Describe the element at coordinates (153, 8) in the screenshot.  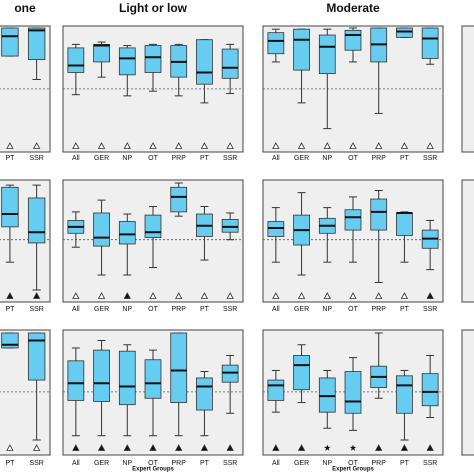
I see `panel-title: Light or low` at that location.